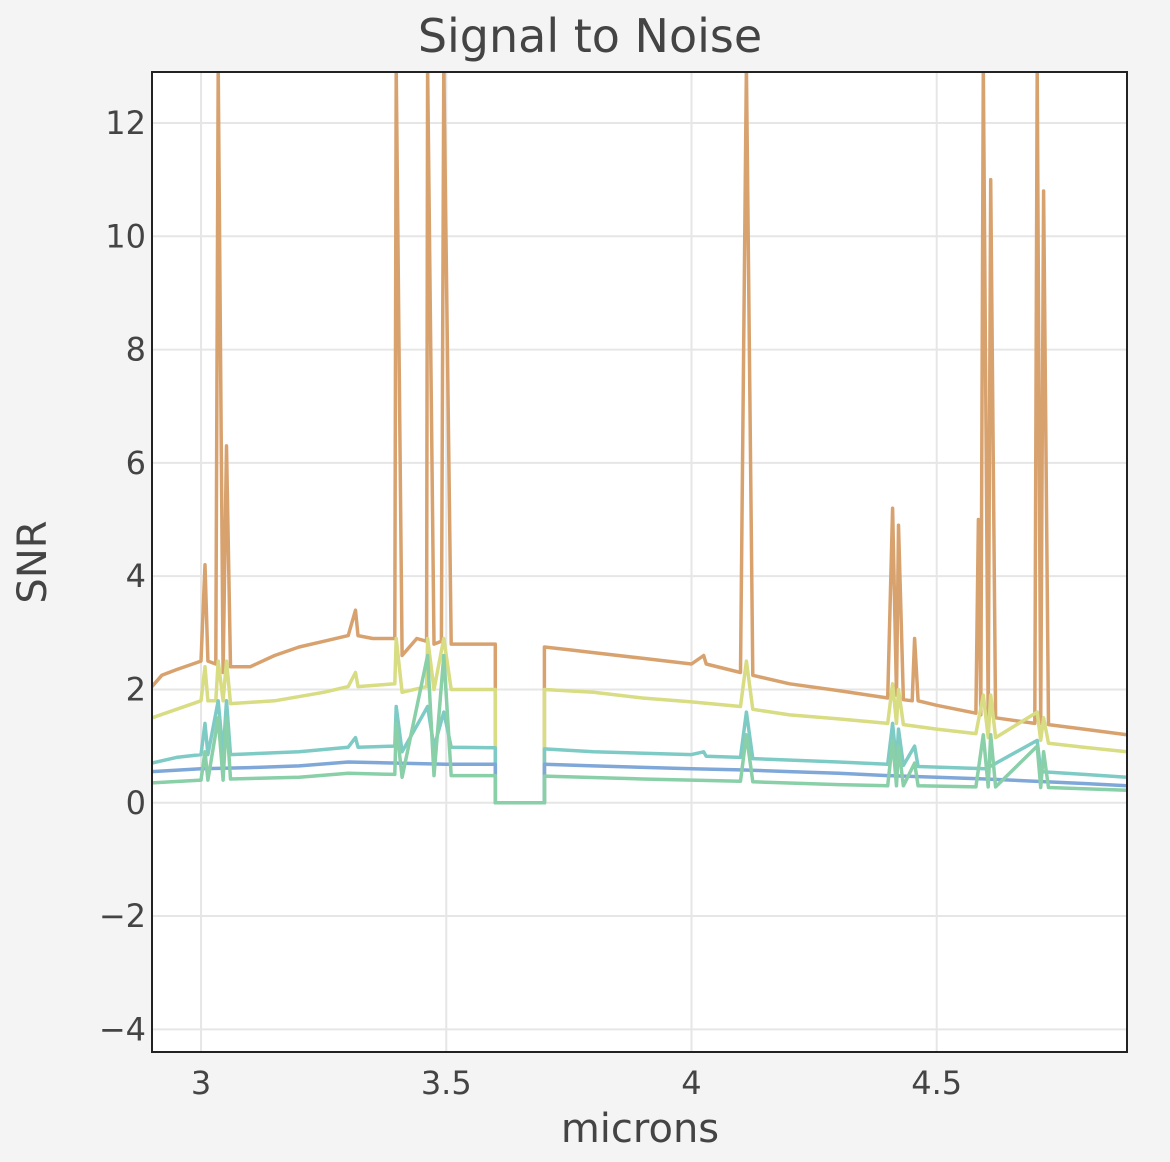  What do you see at coordinates (125, 123) in the screenshot?
I see `y-tick-label: 12` at bounding box center [125, 123].